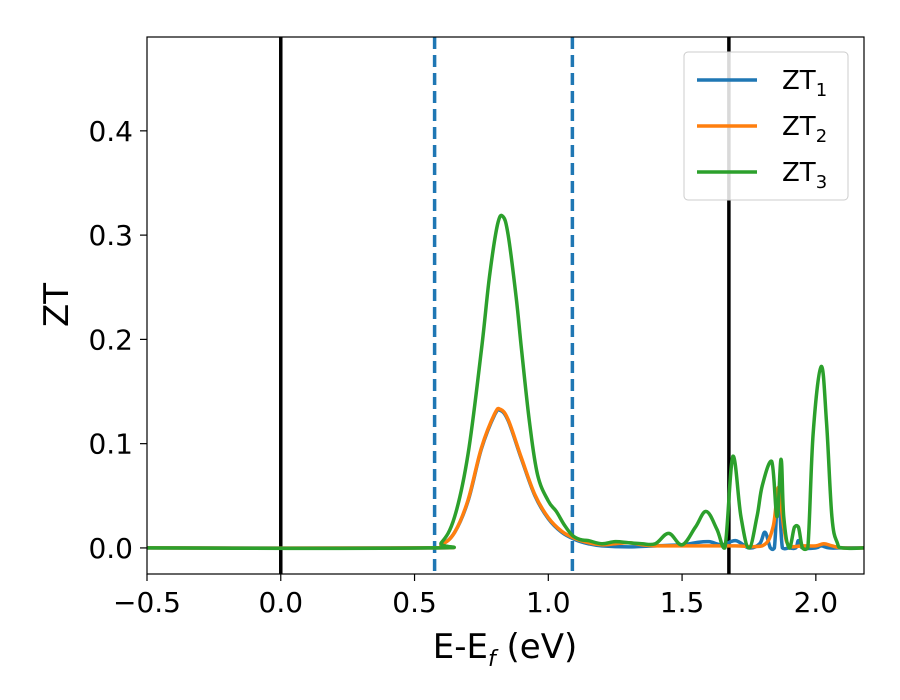 The image size is (900, 700). Describe the element at coordinates (548, 602) in the screenshot. I see `x-tick-label: 1.0` at that location.